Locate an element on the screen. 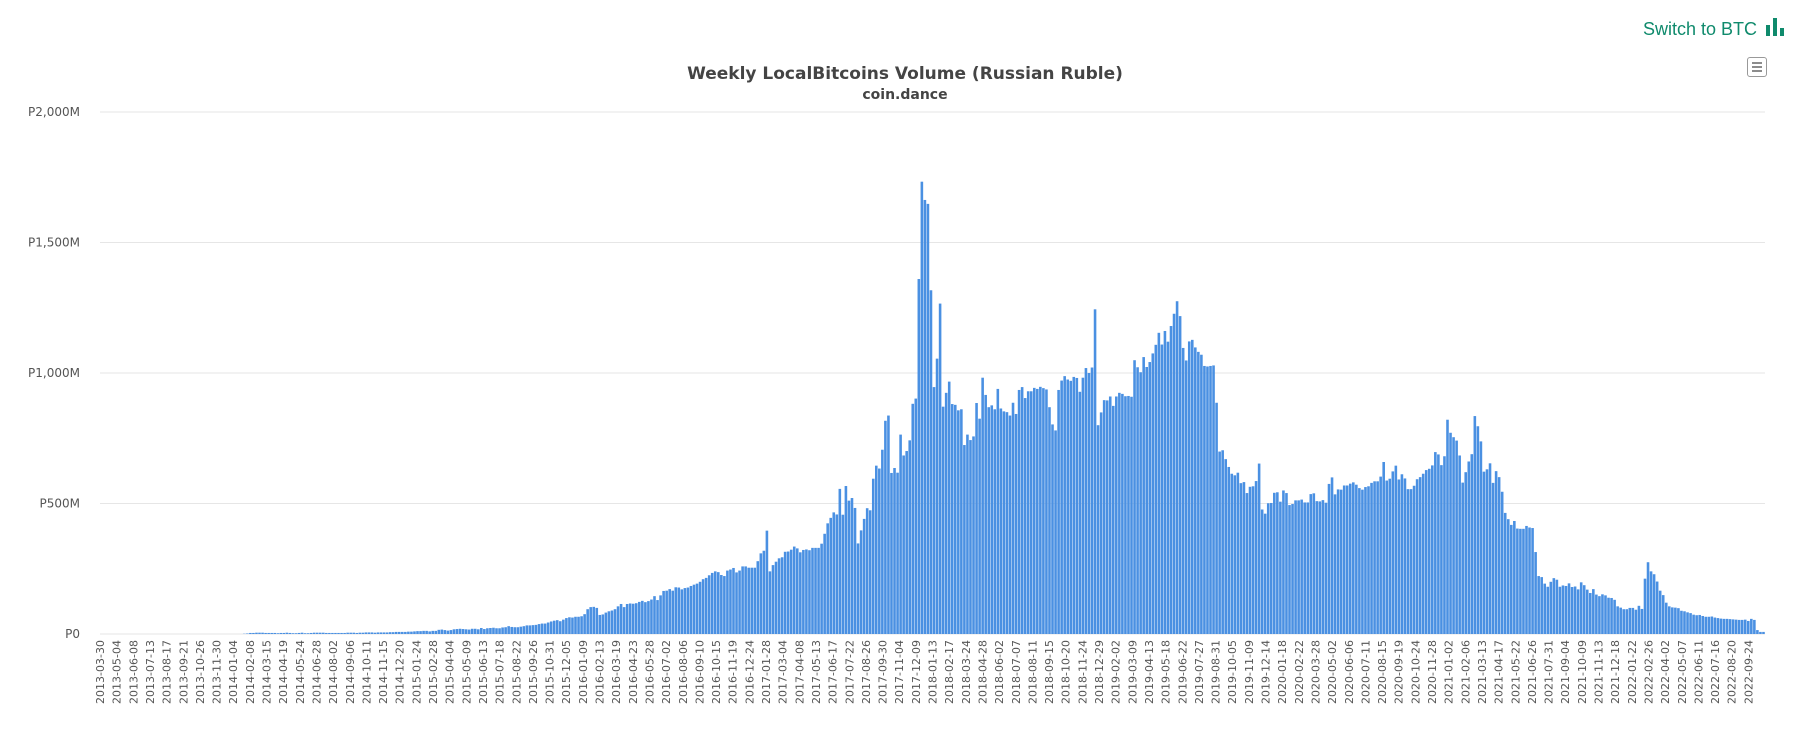 This screenshot has width=1797, height=738. x-tick-label: 2018-06-02 is located at coordinates (999, 672).